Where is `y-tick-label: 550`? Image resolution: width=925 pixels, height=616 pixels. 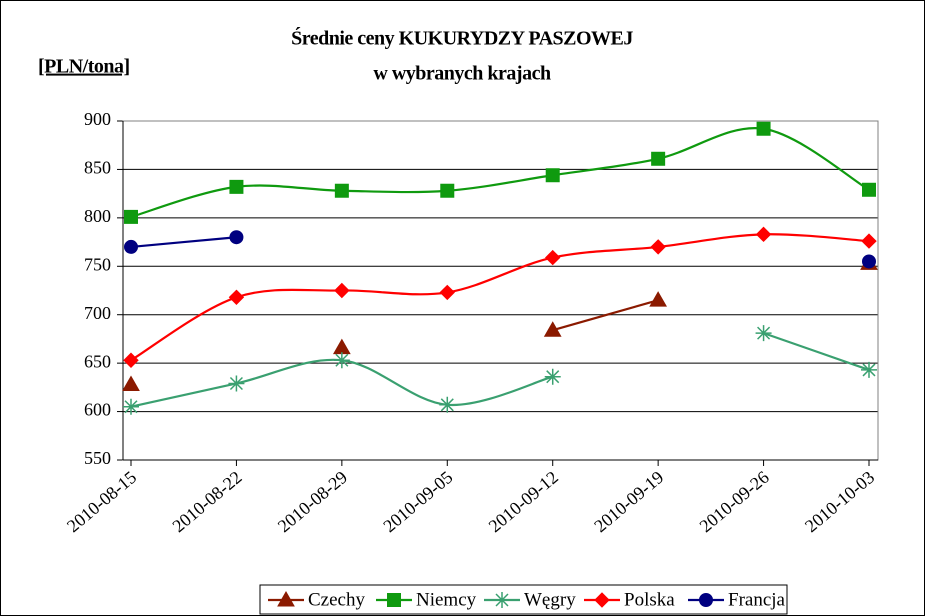 y-tick-label: 550 is located at coordinates (97, 458).